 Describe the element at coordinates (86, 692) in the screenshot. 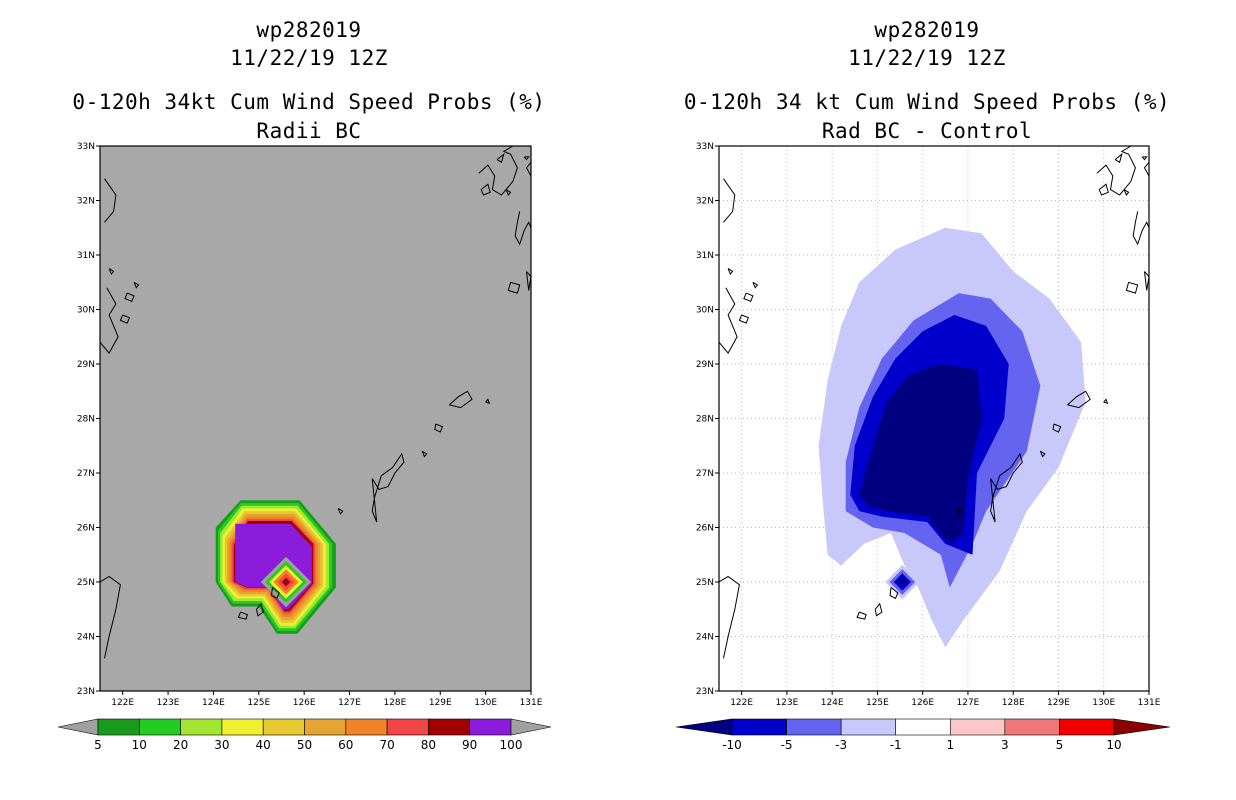

I see `y-tick-label: 23N` at that location.